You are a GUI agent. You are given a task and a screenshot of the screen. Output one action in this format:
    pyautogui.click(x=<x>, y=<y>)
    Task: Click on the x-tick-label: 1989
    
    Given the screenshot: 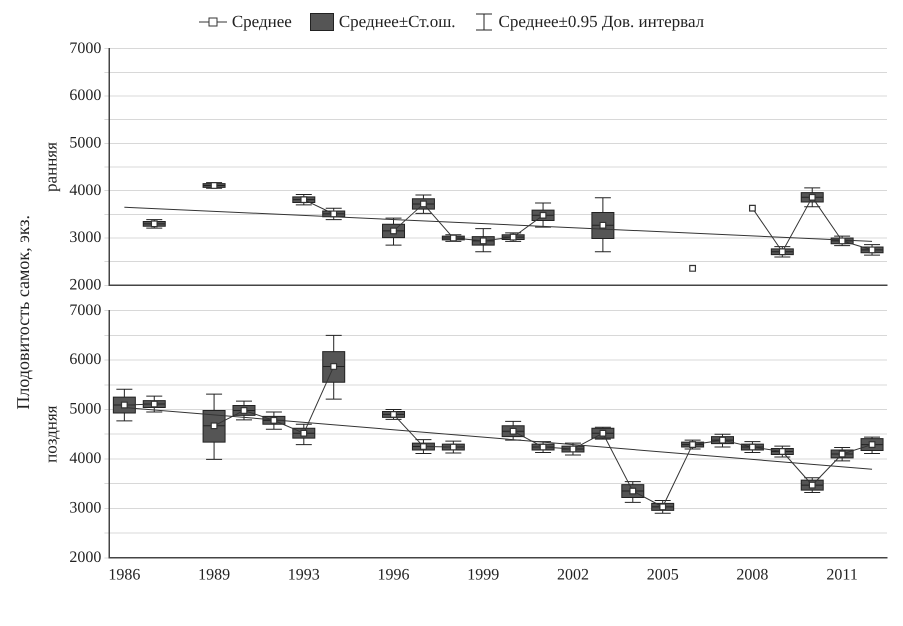 What is the action you would take?
    pyautogui.click(x=214, y=575)
    